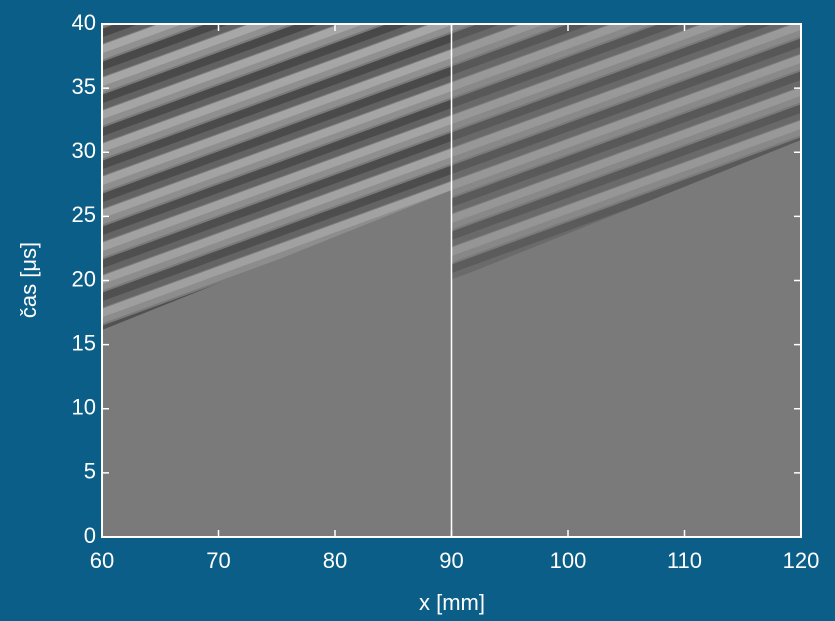  What do you see at coordinates (90, 535) in the screenshot?
I see `y-tick-label: 0` at bounding box center [90, 535].